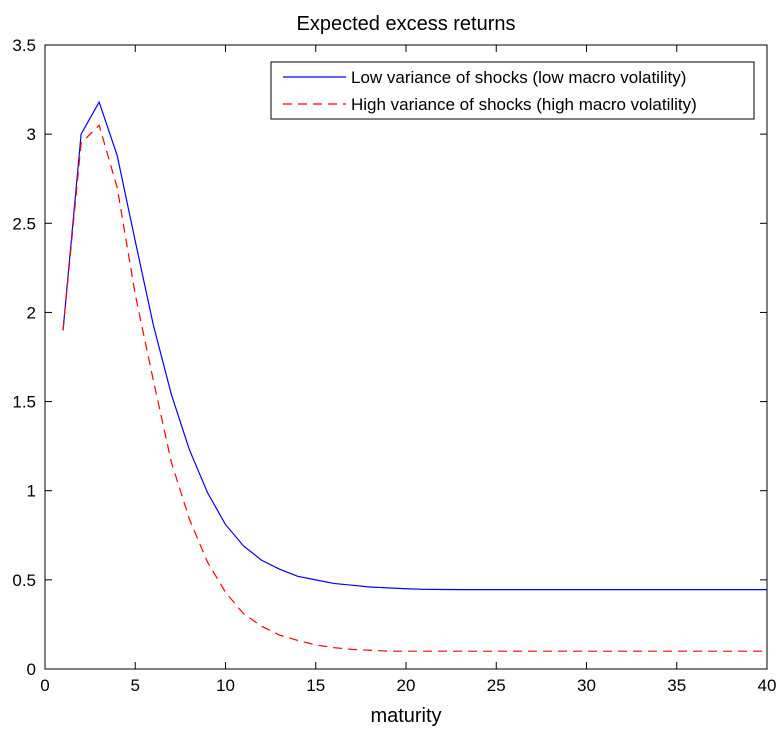  I want to click on x-tick-label: 20, so click(406, 685).